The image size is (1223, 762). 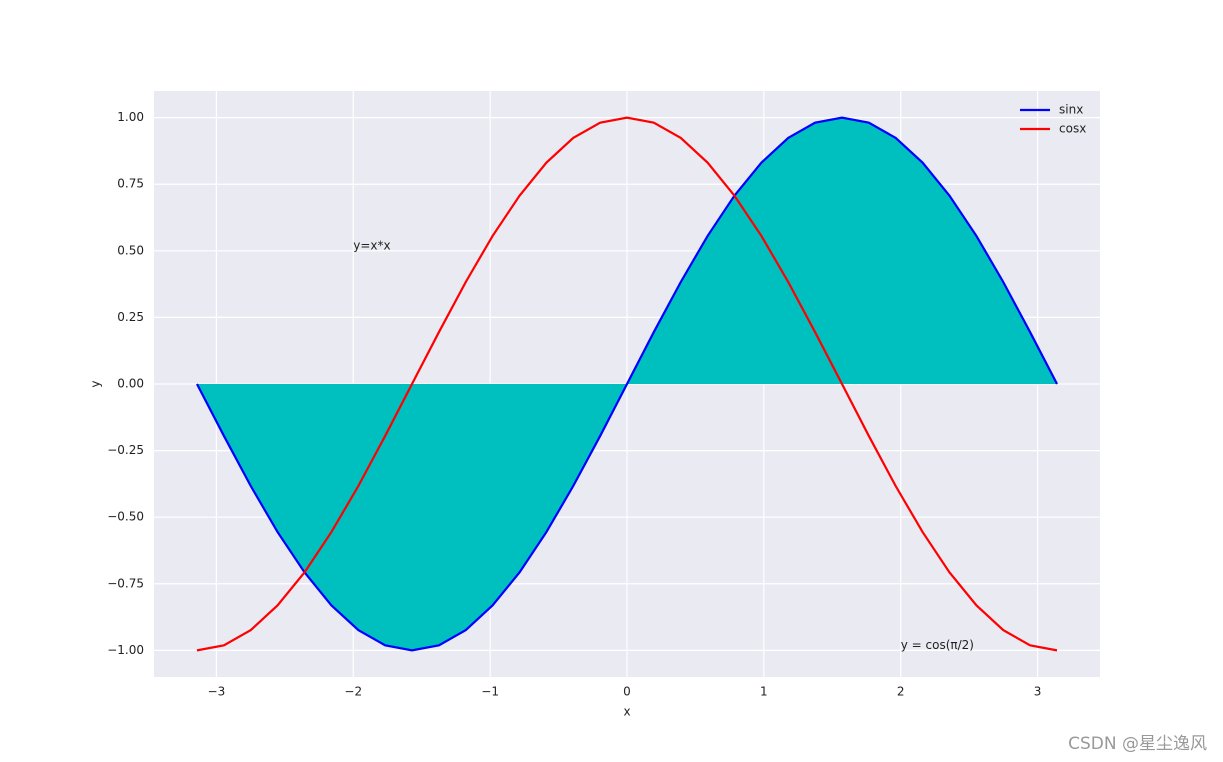 What do you see at coordinates (125, 450) in the screenshot?
I see `y-tick-label: −0.25` at bounding box center [125, 450].